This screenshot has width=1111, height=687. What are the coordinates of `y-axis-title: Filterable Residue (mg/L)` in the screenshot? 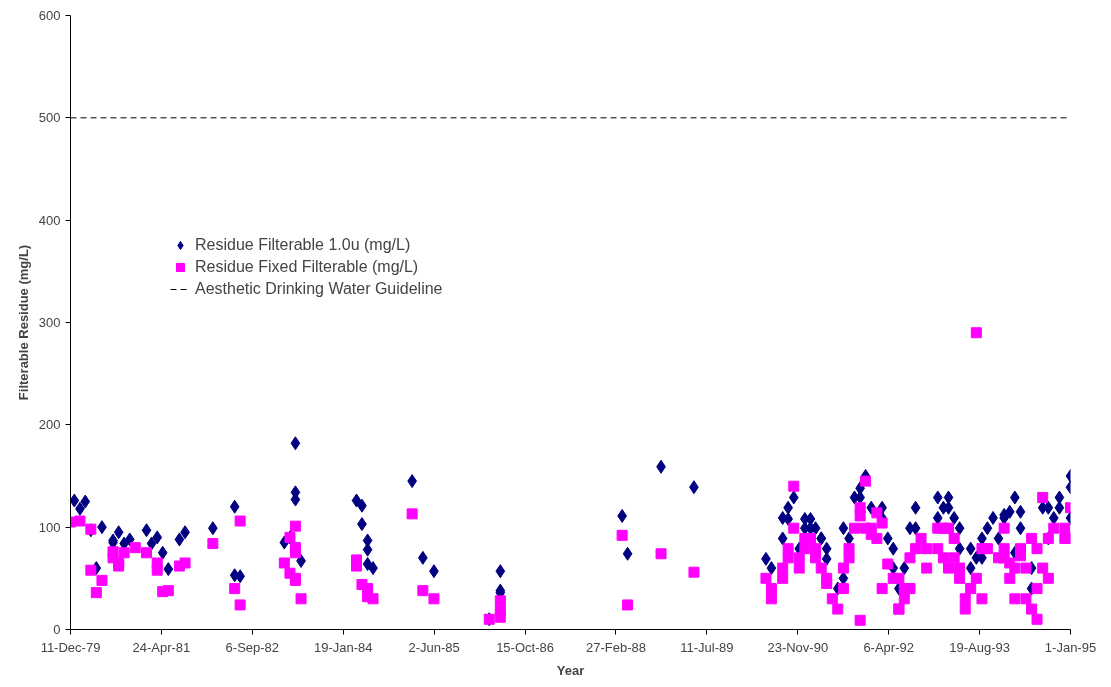 It's located at (23, 322).